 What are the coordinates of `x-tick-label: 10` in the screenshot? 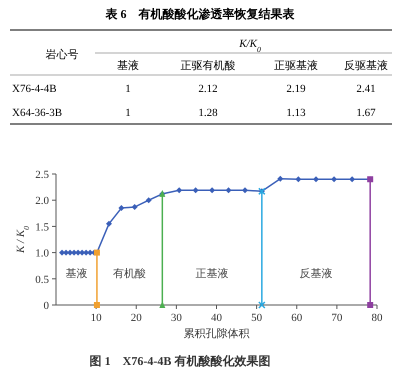 It's located at (96, 318).